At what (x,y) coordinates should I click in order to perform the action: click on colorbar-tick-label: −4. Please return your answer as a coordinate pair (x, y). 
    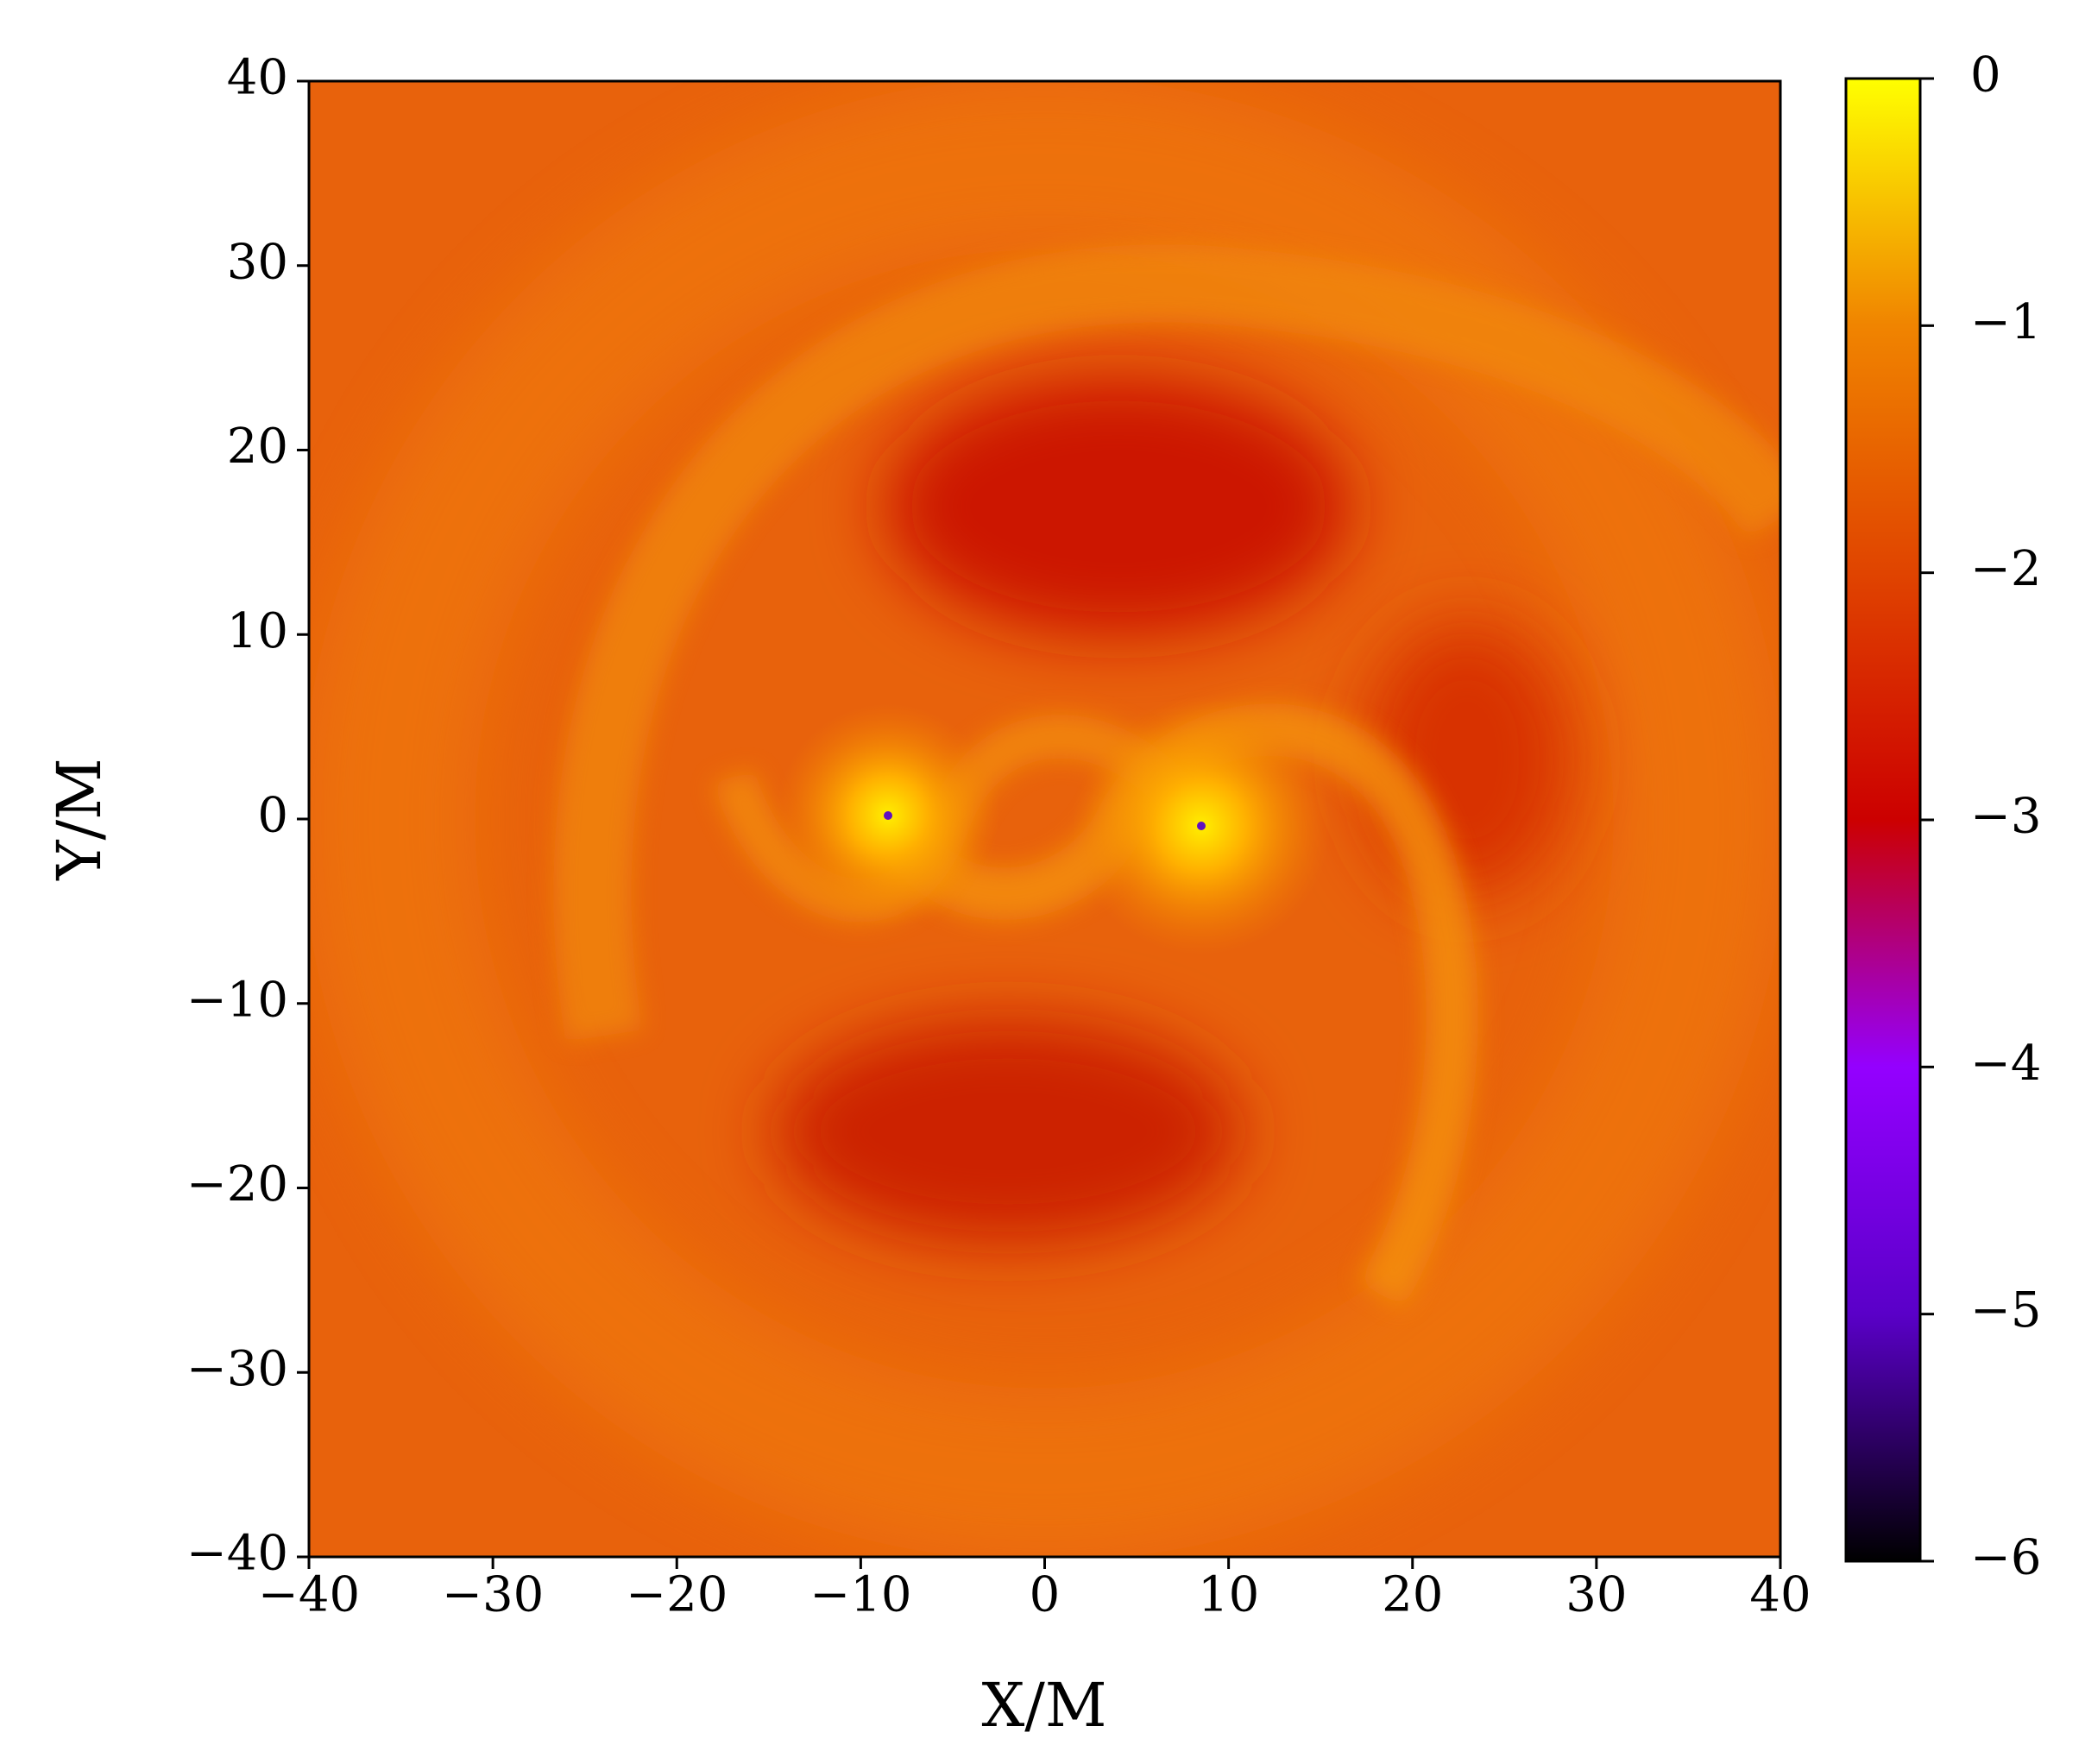
    Looking at the image, I should click on (2006, 1064).